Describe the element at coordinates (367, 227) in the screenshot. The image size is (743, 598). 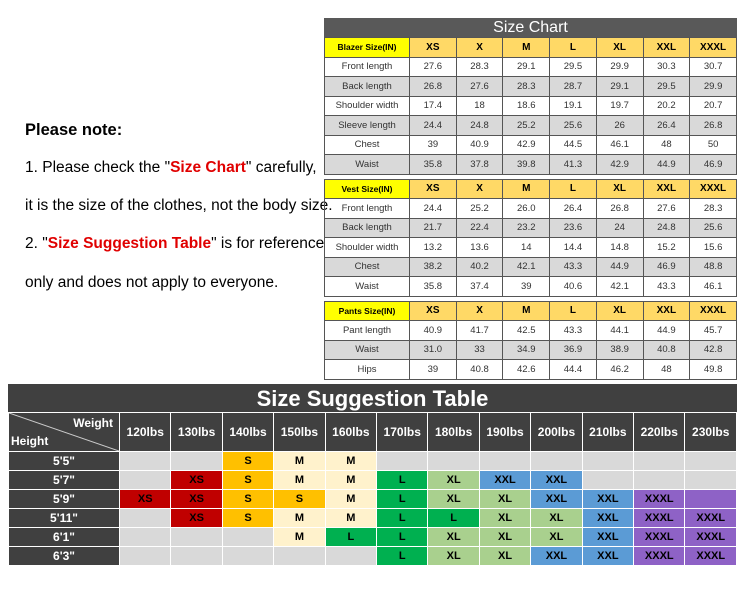
I see `measure-name: Back length` at that location.